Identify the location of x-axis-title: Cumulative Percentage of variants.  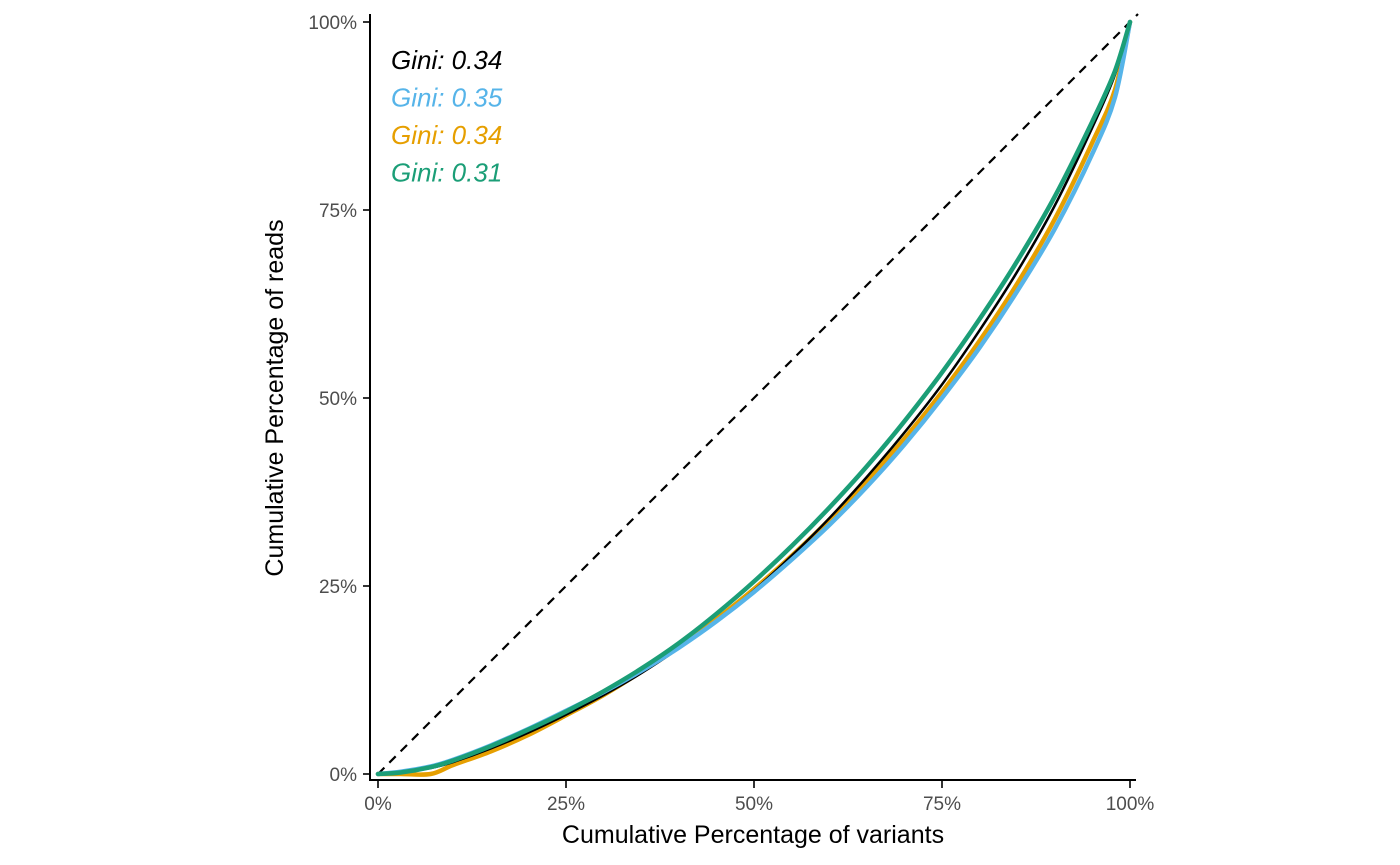
(753, 835).